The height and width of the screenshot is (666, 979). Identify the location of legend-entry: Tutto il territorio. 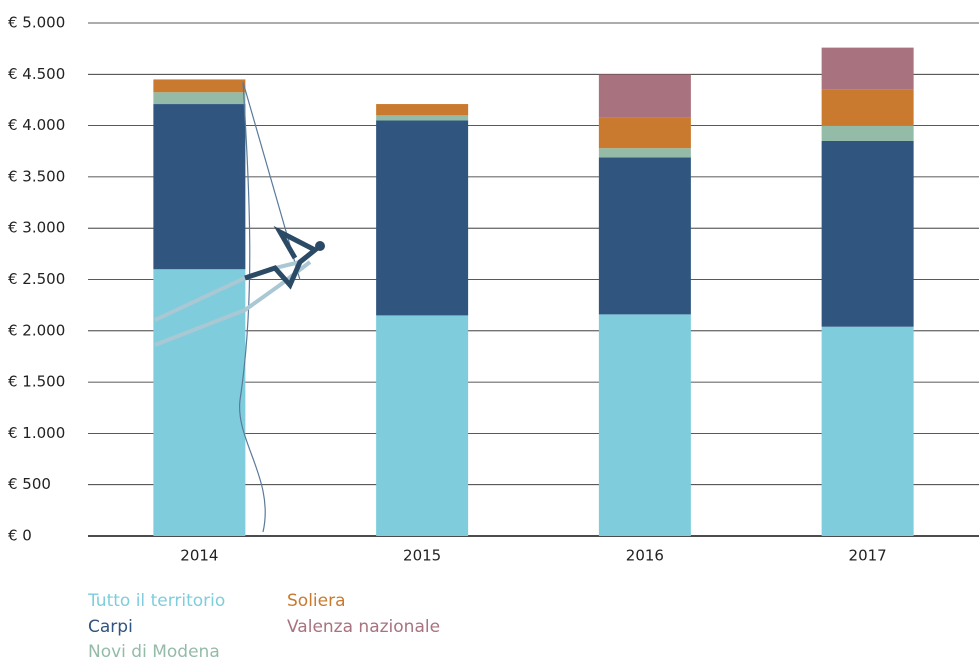
(156, 601).